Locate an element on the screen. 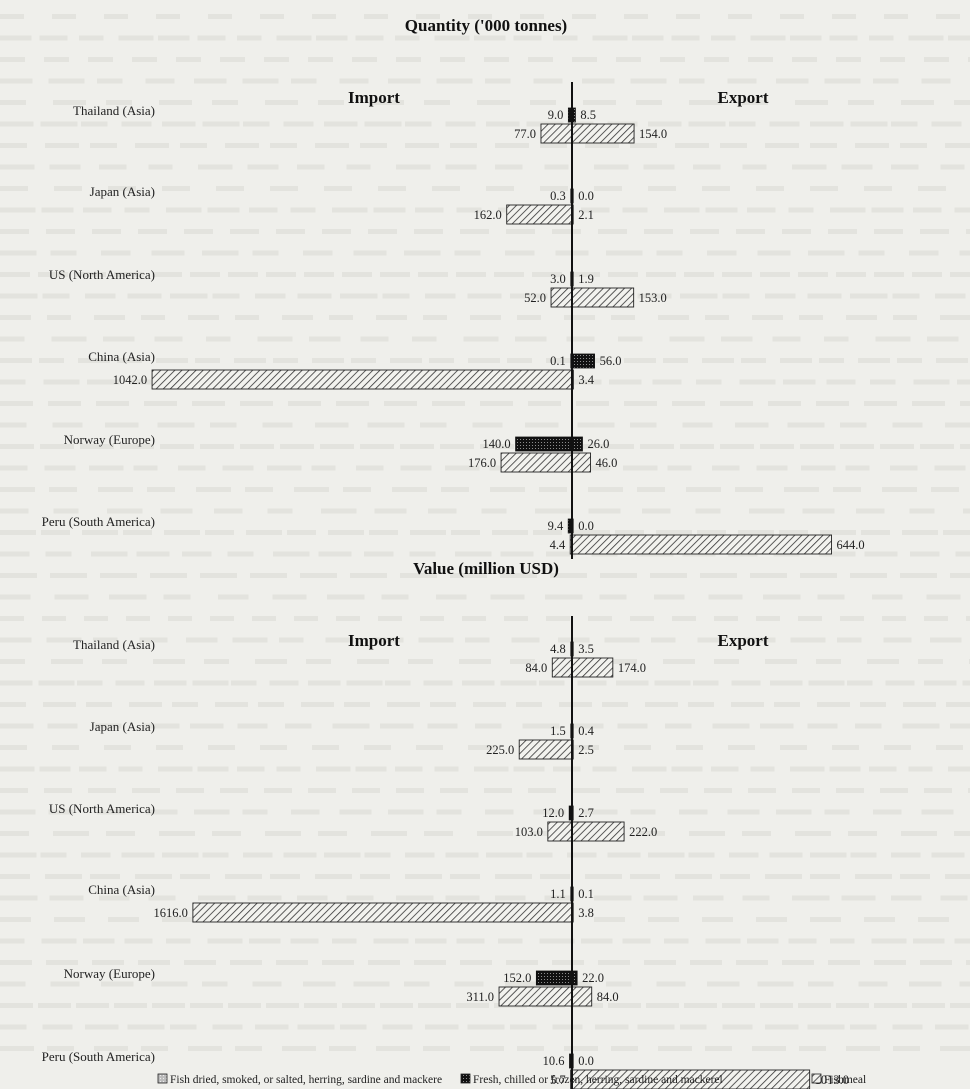 The height and width of the screenshot is (1089, 970). value-label: 22.0 is located at coordinates (593, 978).